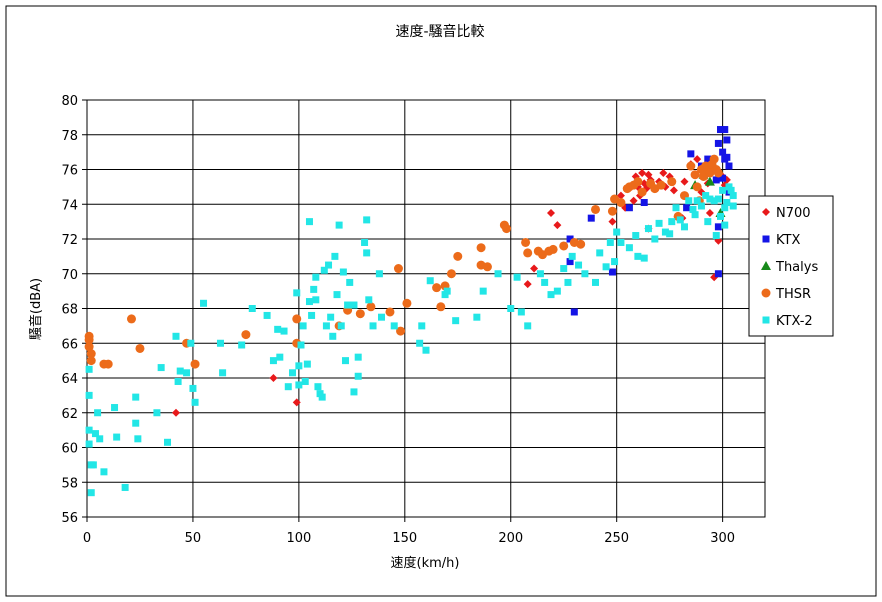 The width and height of the screenshot is (882, 602). What do you see at coordinates (298, 538) in the screenshot?
I see `x-tick-label: 100` at bounding box center [298, 538].